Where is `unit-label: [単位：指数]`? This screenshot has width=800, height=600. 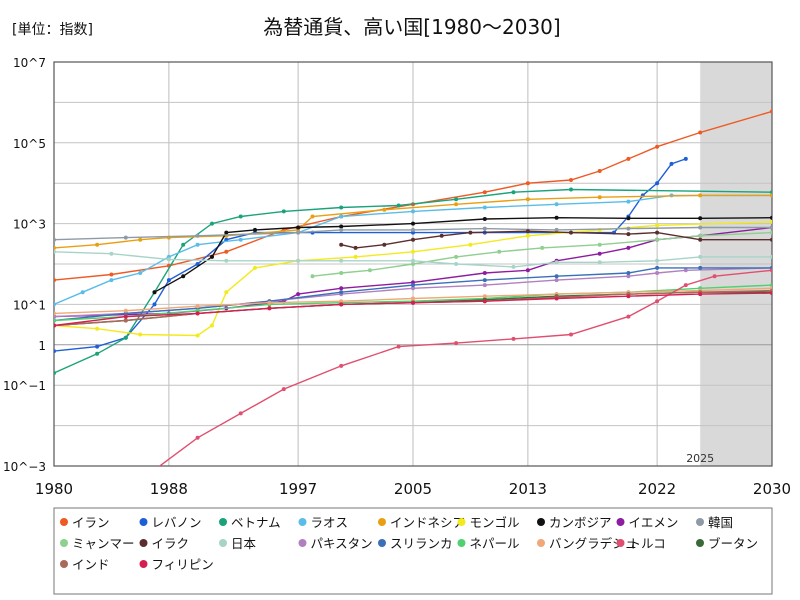
unit-label: [単位：指数] is located at coordinates (52, 30).